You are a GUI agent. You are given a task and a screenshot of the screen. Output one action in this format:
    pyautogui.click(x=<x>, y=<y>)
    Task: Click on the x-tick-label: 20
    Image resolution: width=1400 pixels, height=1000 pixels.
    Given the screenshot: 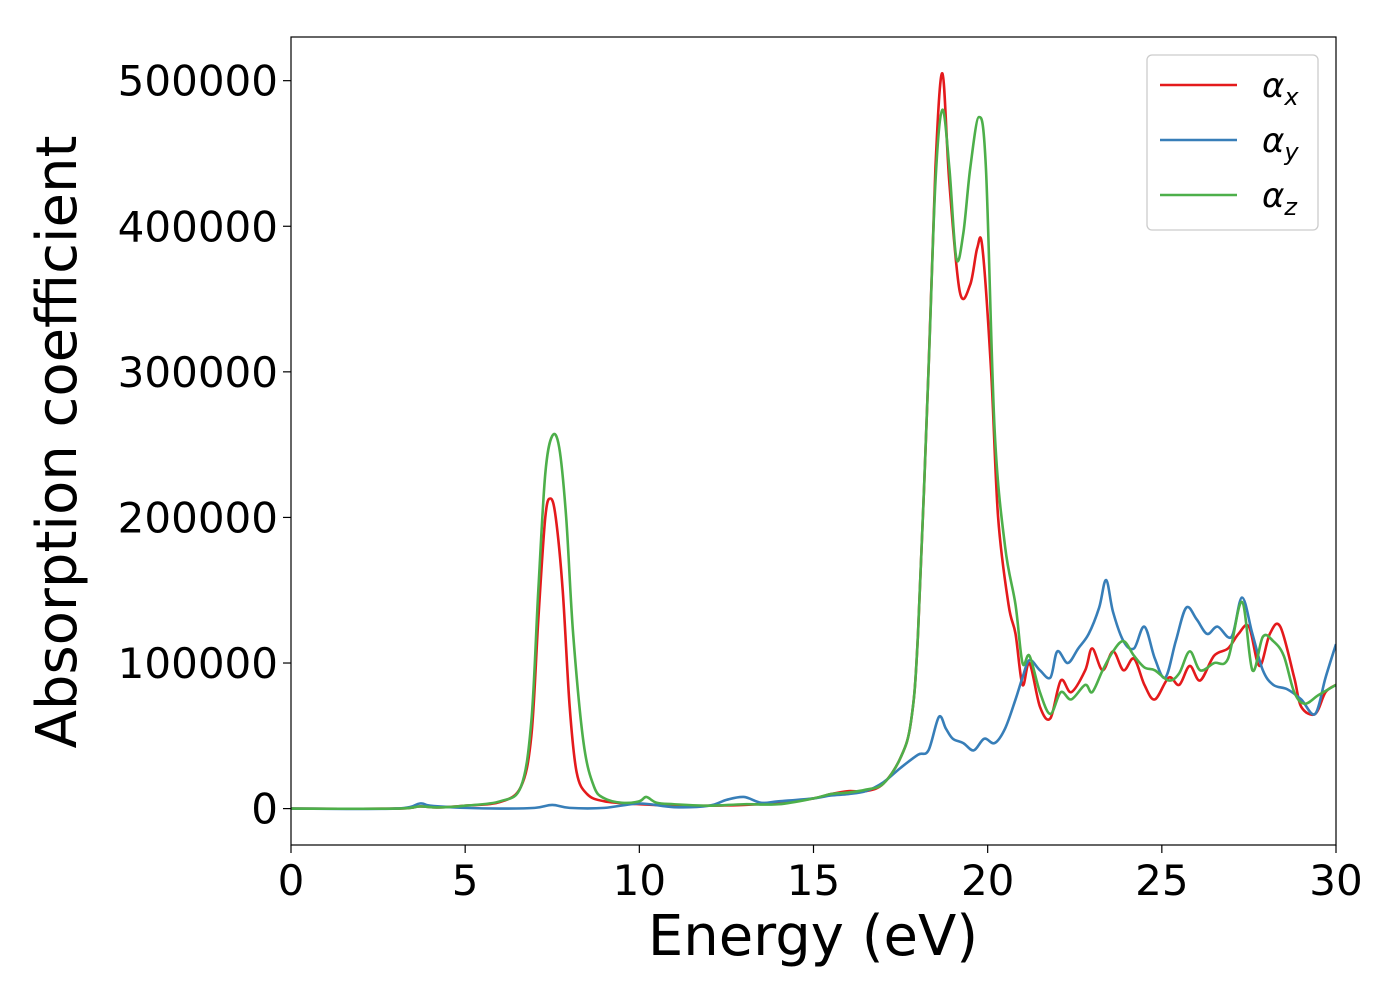 What is the action you would take?
    pyautogui.click(x=987, y=880)
    